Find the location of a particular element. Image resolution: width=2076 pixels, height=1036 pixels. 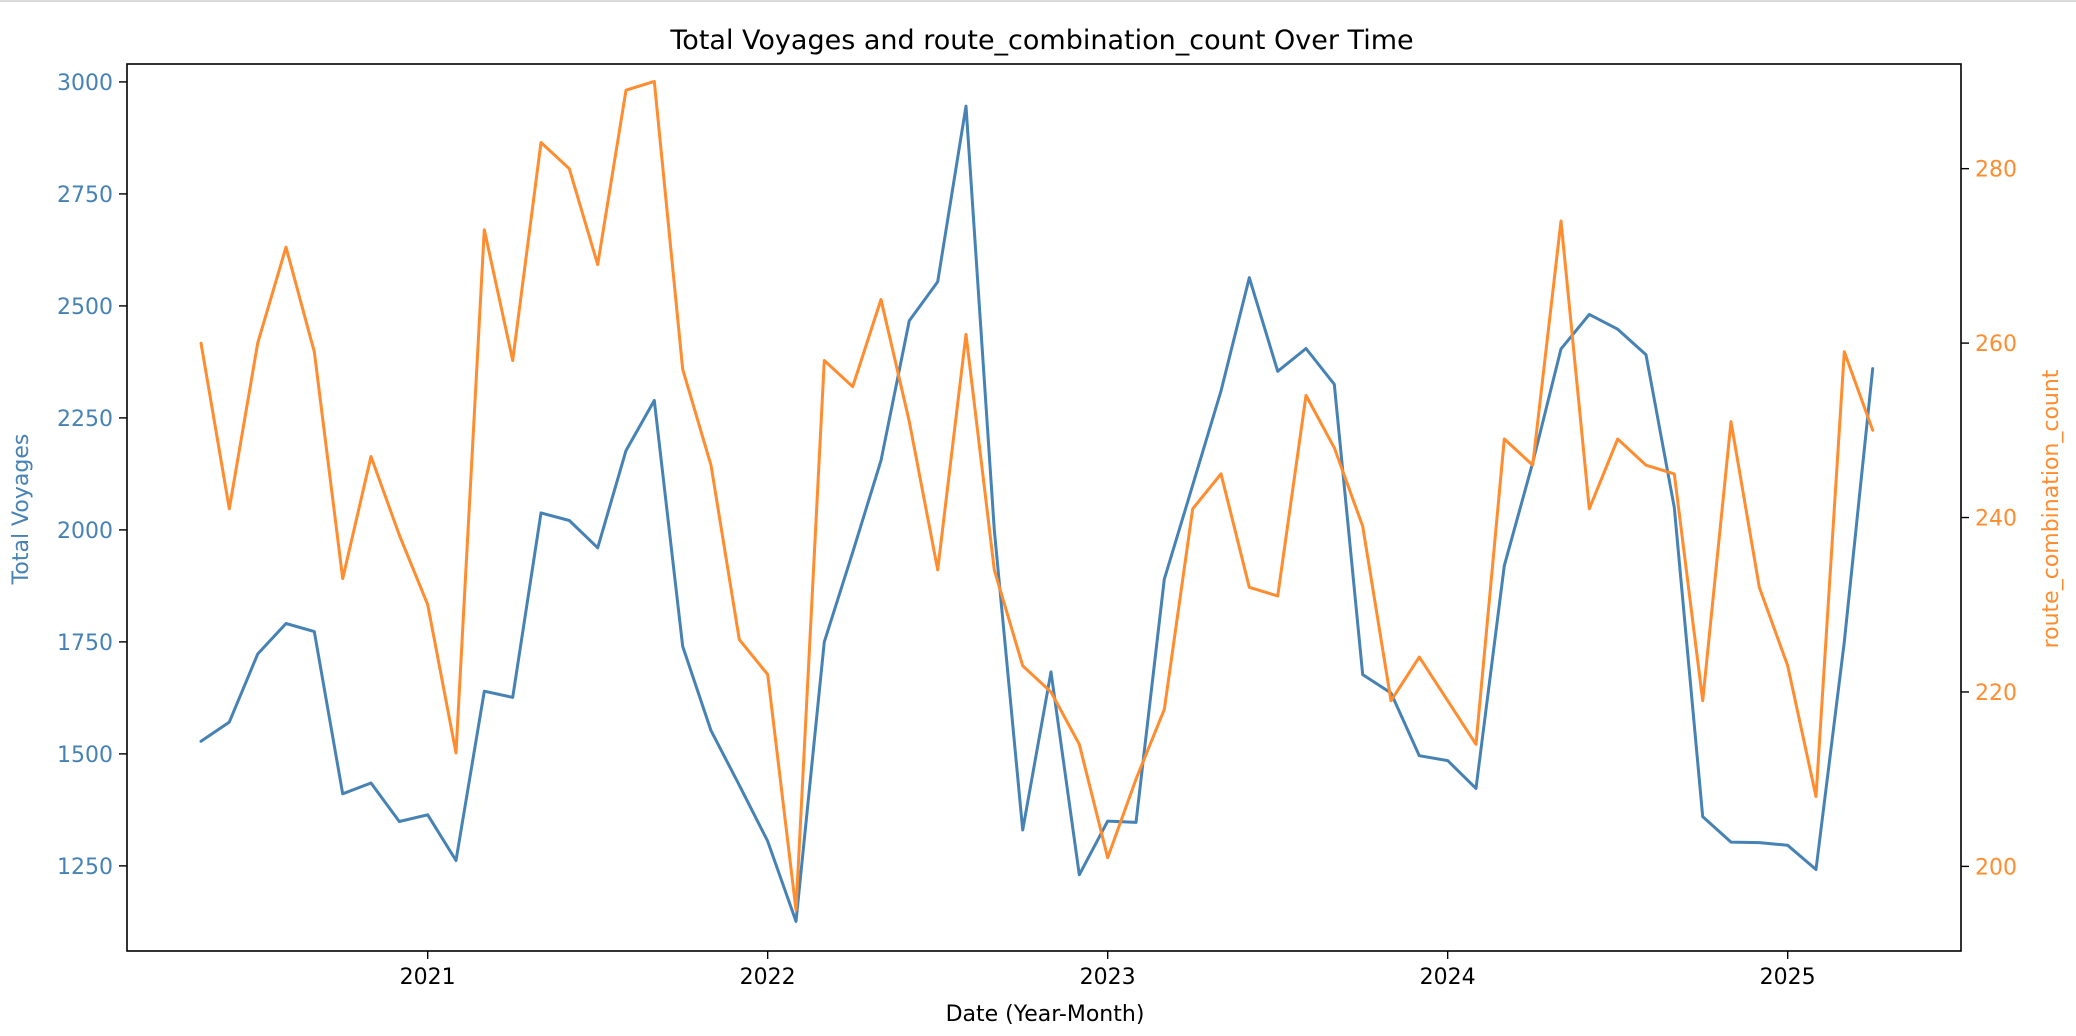

right-y-axis: 200 220 240 260 280 is located at coordinates (1989, 519).